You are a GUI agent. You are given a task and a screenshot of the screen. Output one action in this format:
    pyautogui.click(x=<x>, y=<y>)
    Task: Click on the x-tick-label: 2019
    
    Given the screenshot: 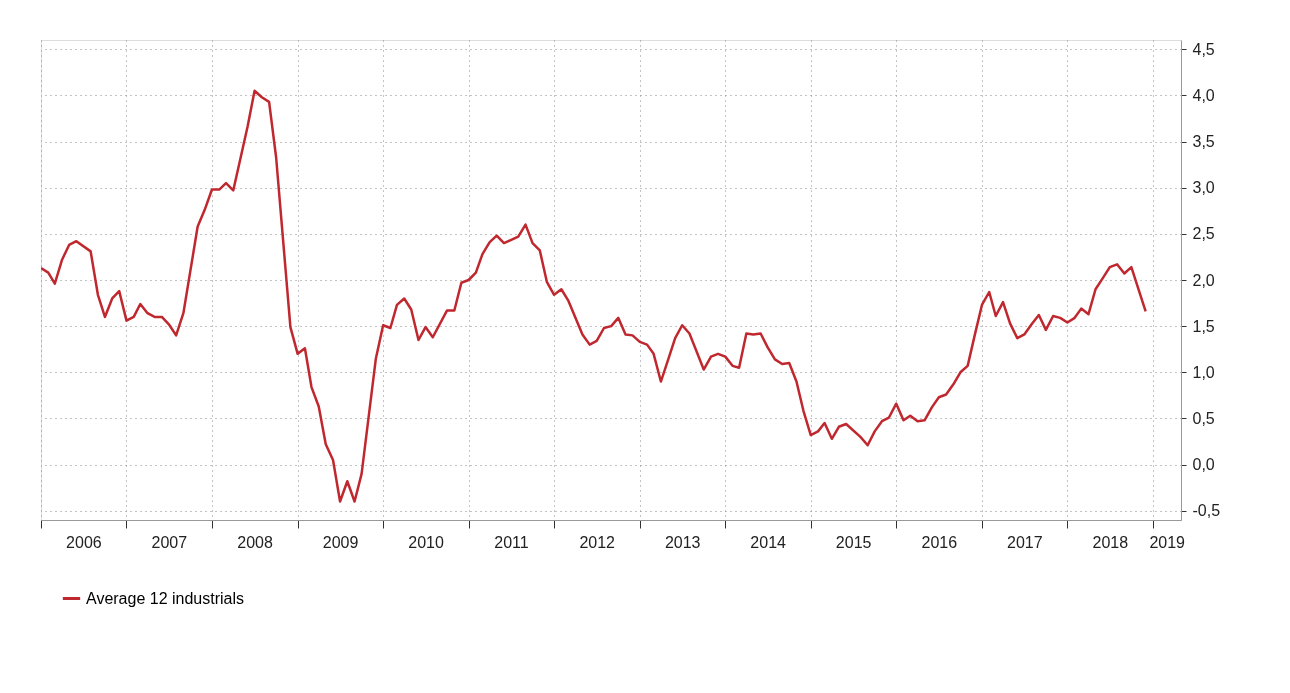 What is the action you would take?
    pyautogui.click(x=1167, y=542)
    